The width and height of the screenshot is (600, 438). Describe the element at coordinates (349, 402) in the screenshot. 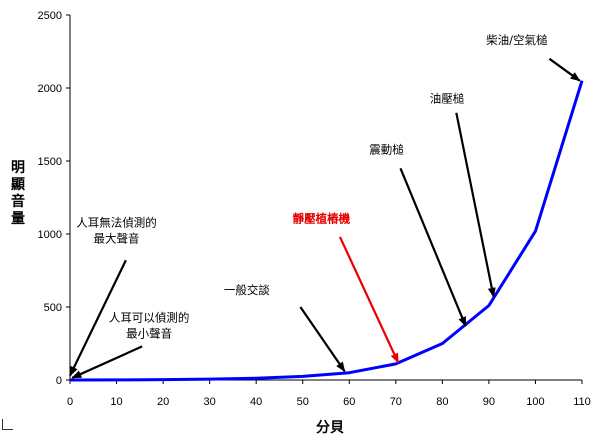

I see `x-tick-label: 60` at that location.